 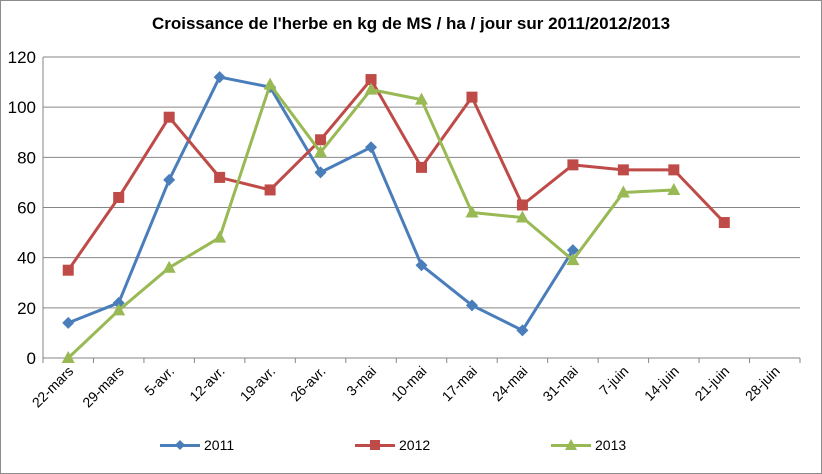 What do you see at coordinates (724, 223) in the screenshot?
I see `point-2012-21-juin` at bounding box center [724, 223].